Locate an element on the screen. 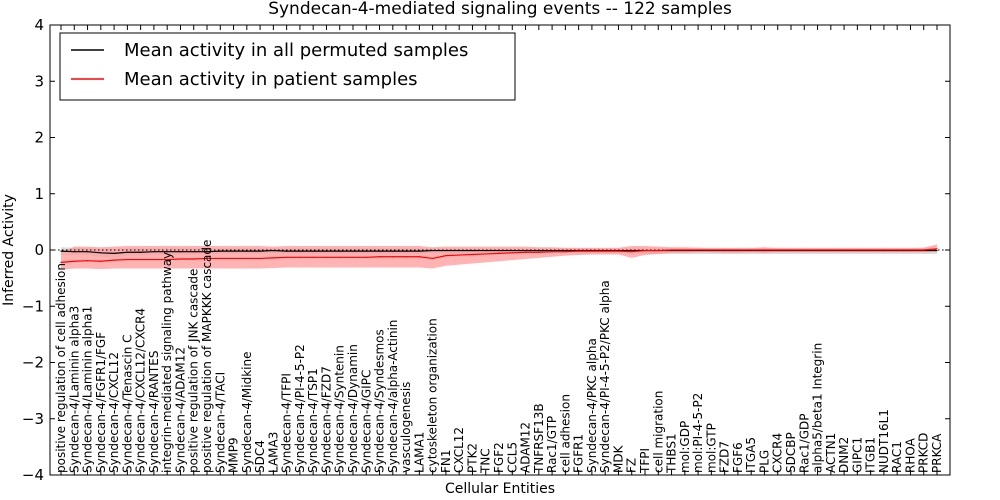 This screenshot has height=500, width=1000. x-category-label: Syndecan-4/PI-4-5-P2/PKC alpha is located at coordinates (605, 376).